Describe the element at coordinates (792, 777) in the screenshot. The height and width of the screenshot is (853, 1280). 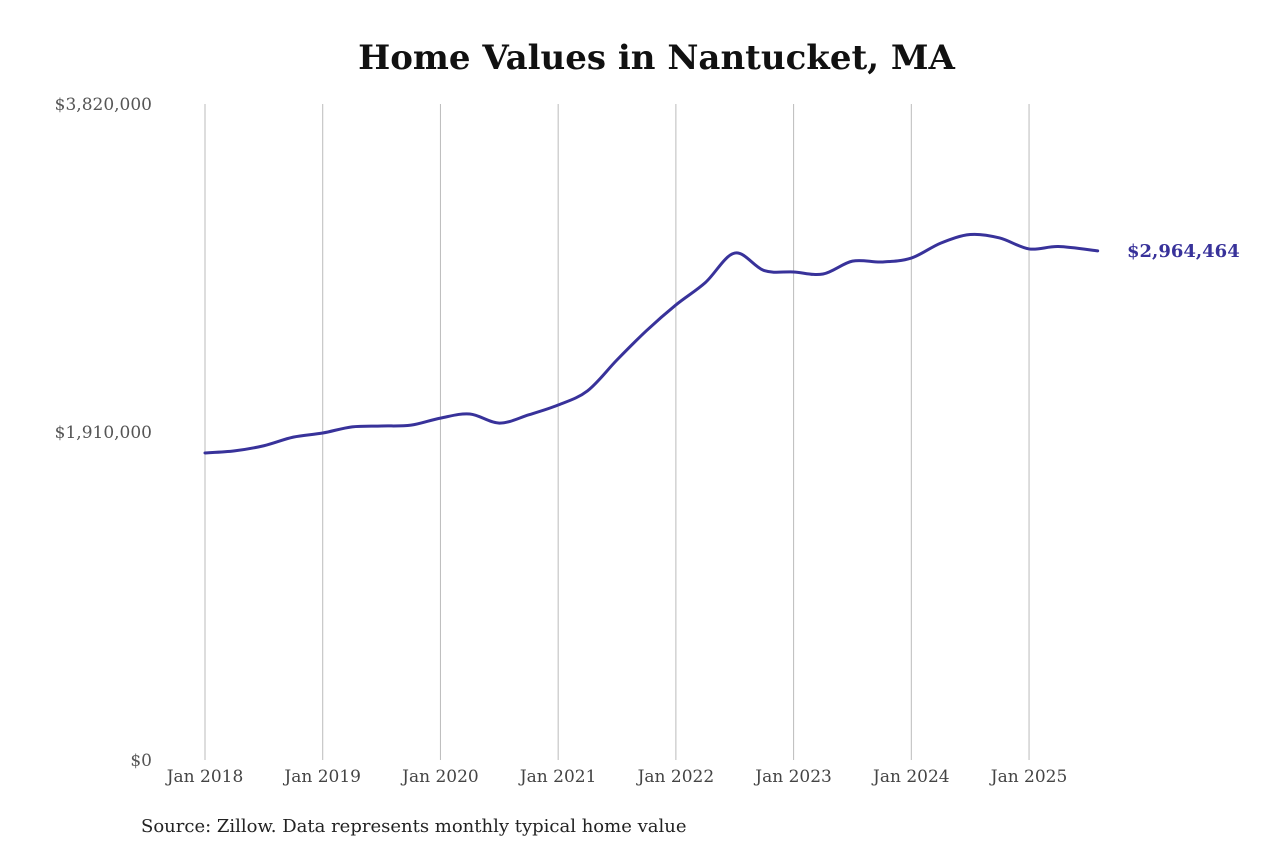
I see `x-tick-label: Jan 2023` at that location.